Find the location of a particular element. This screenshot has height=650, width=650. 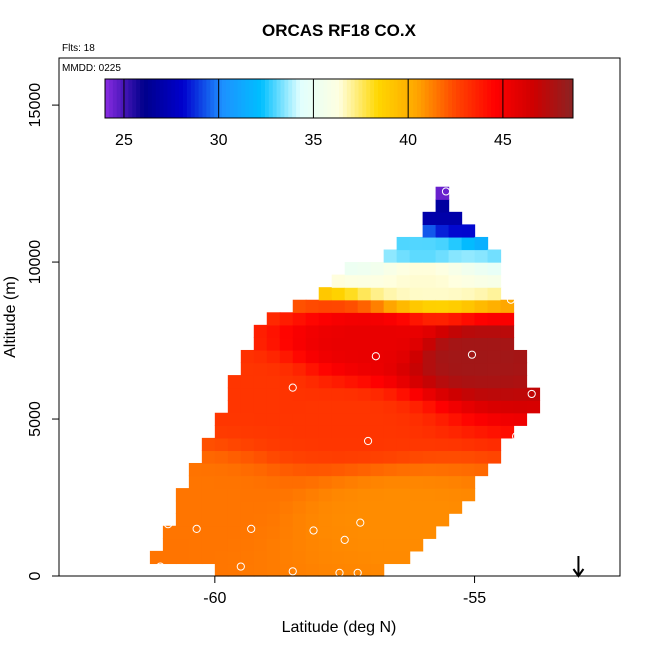

y-axis-label: Altitude (m) is located at coordinates (10, 317).